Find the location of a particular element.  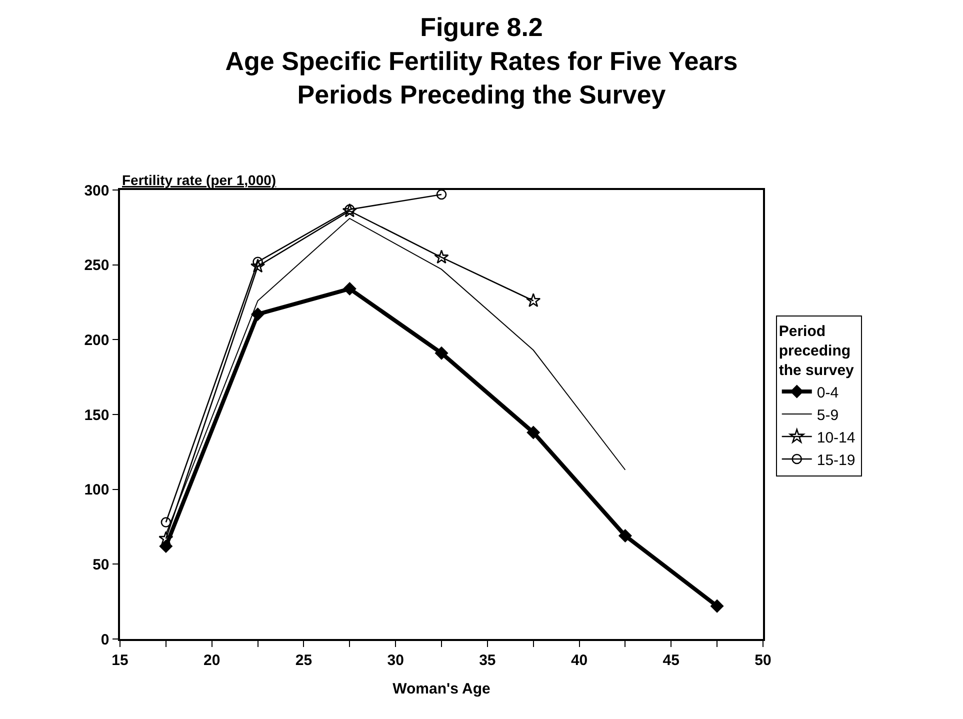

x-tick-label: 20 is located at coordinates (212, 660).